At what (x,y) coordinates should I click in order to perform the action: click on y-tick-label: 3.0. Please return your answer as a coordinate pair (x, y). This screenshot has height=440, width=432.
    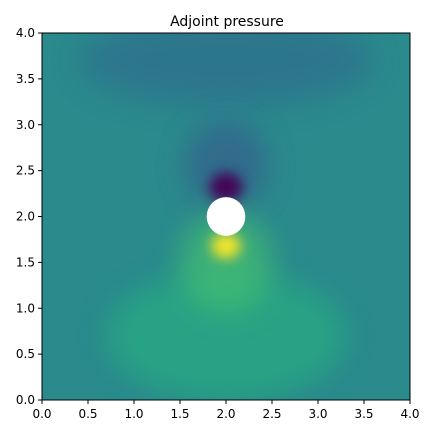
    Looking at the image, I should click on (25, 125).